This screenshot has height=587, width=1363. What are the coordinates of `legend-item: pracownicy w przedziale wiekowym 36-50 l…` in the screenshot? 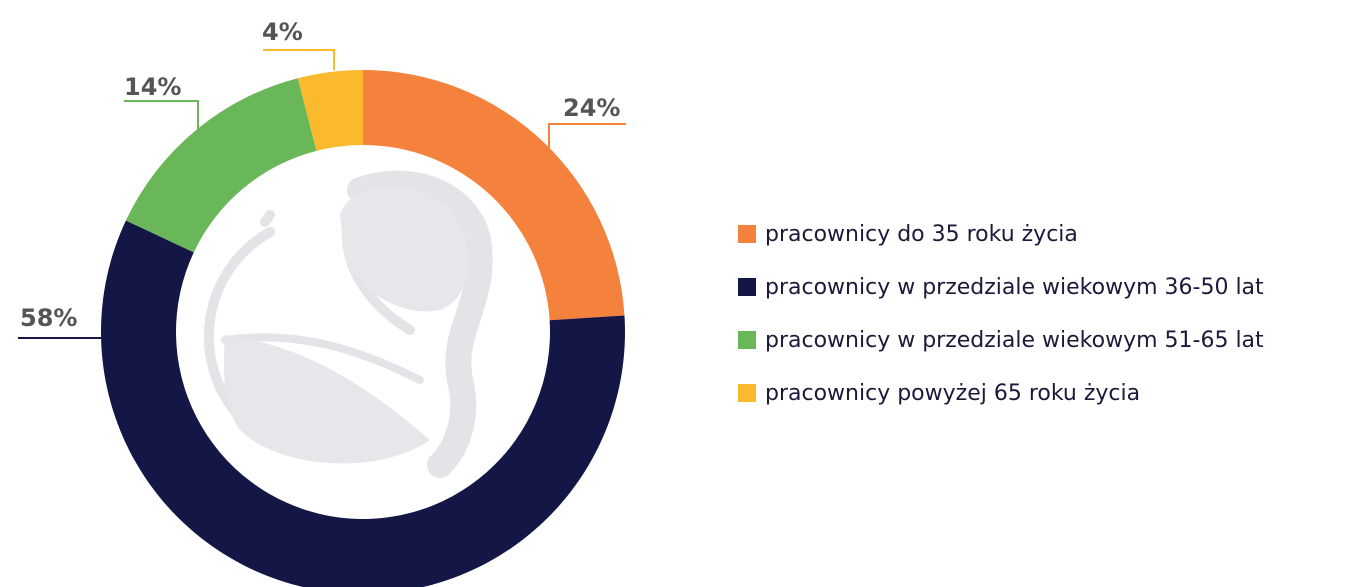 It's located at (1001, 287).